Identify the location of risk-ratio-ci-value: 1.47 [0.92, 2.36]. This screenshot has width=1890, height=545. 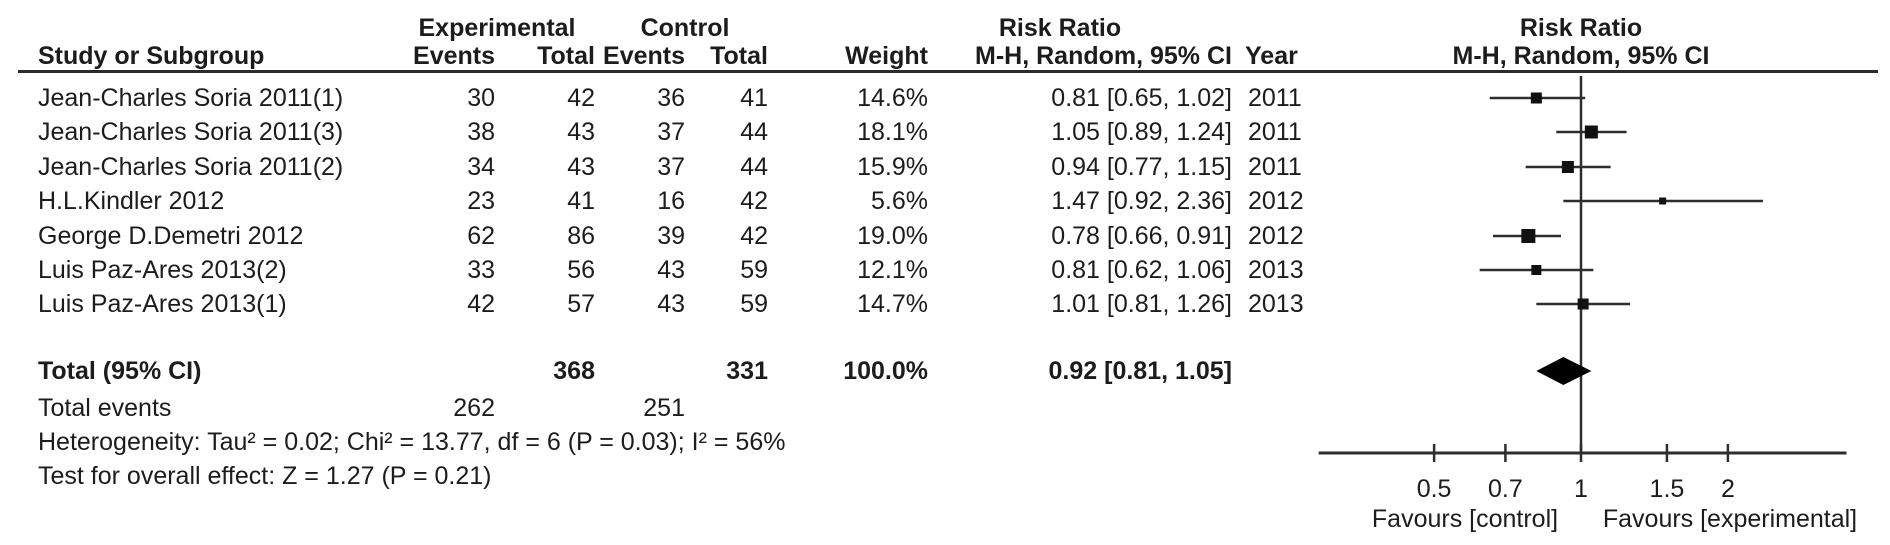
(1141, 201).